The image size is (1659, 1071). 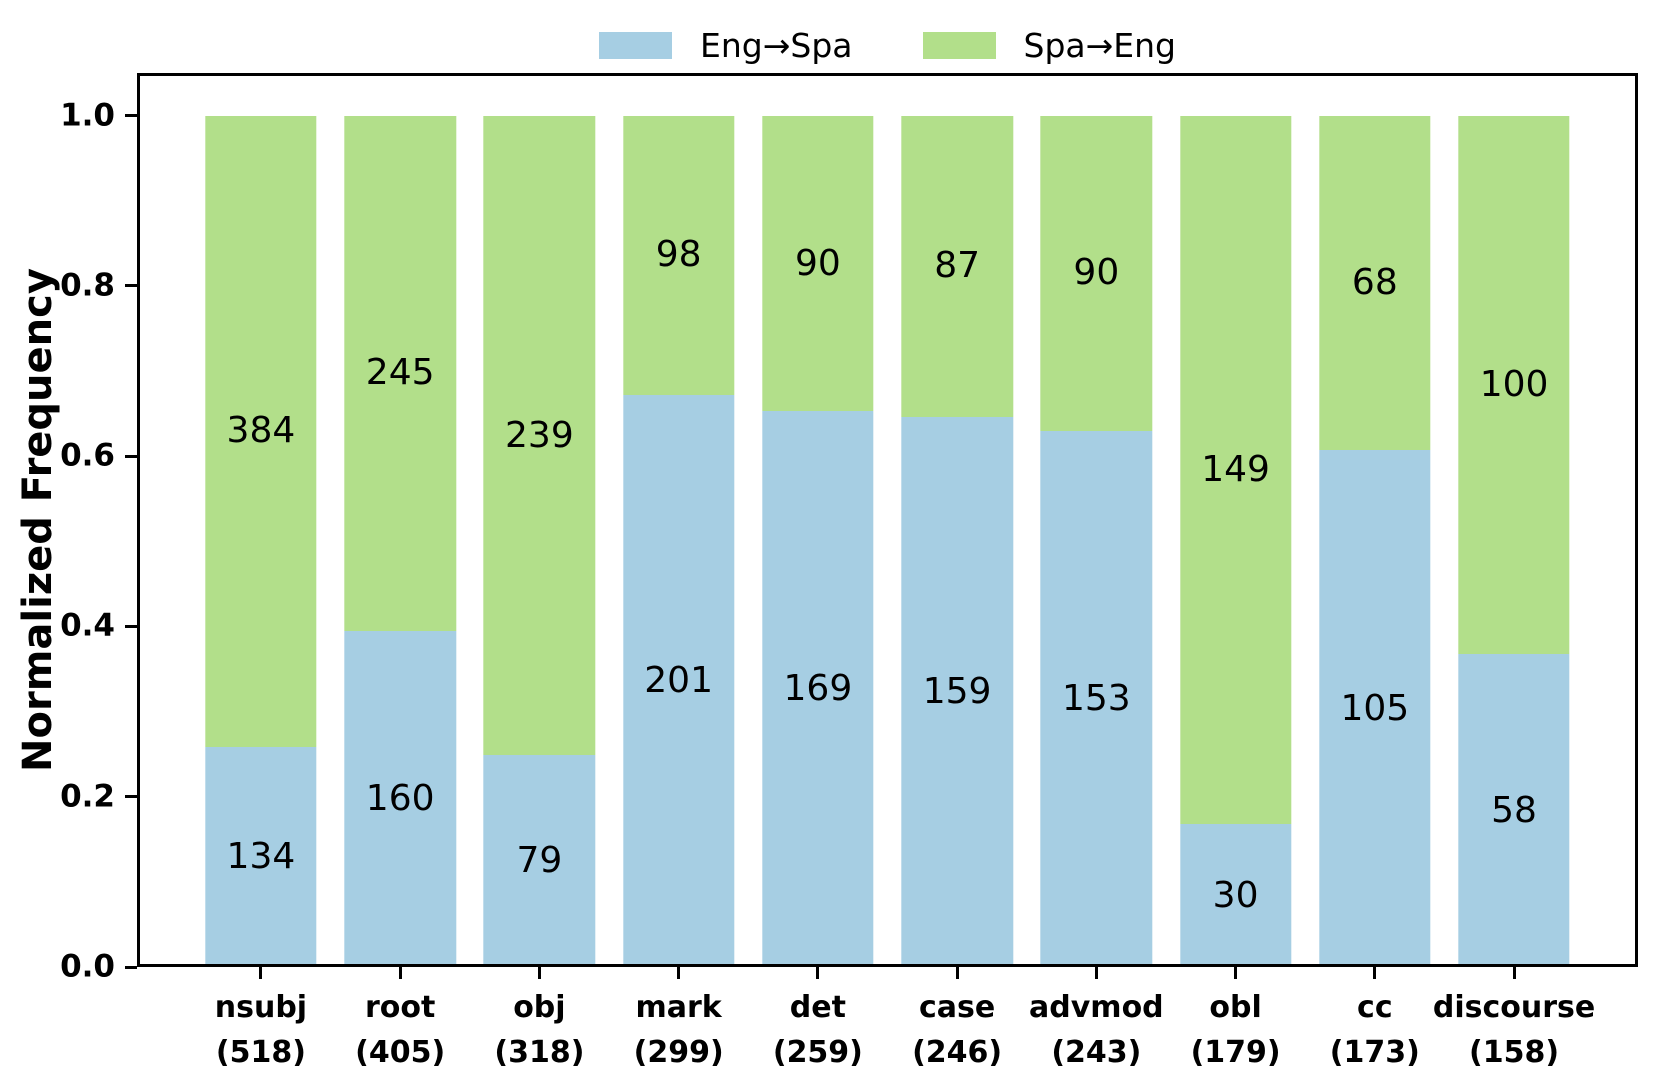 What do you see at coordinates (261, 1028) in the screenshot?
I see `x-tick-label-nsubj: nsubj (518)` at bounding box center [261, 1028].